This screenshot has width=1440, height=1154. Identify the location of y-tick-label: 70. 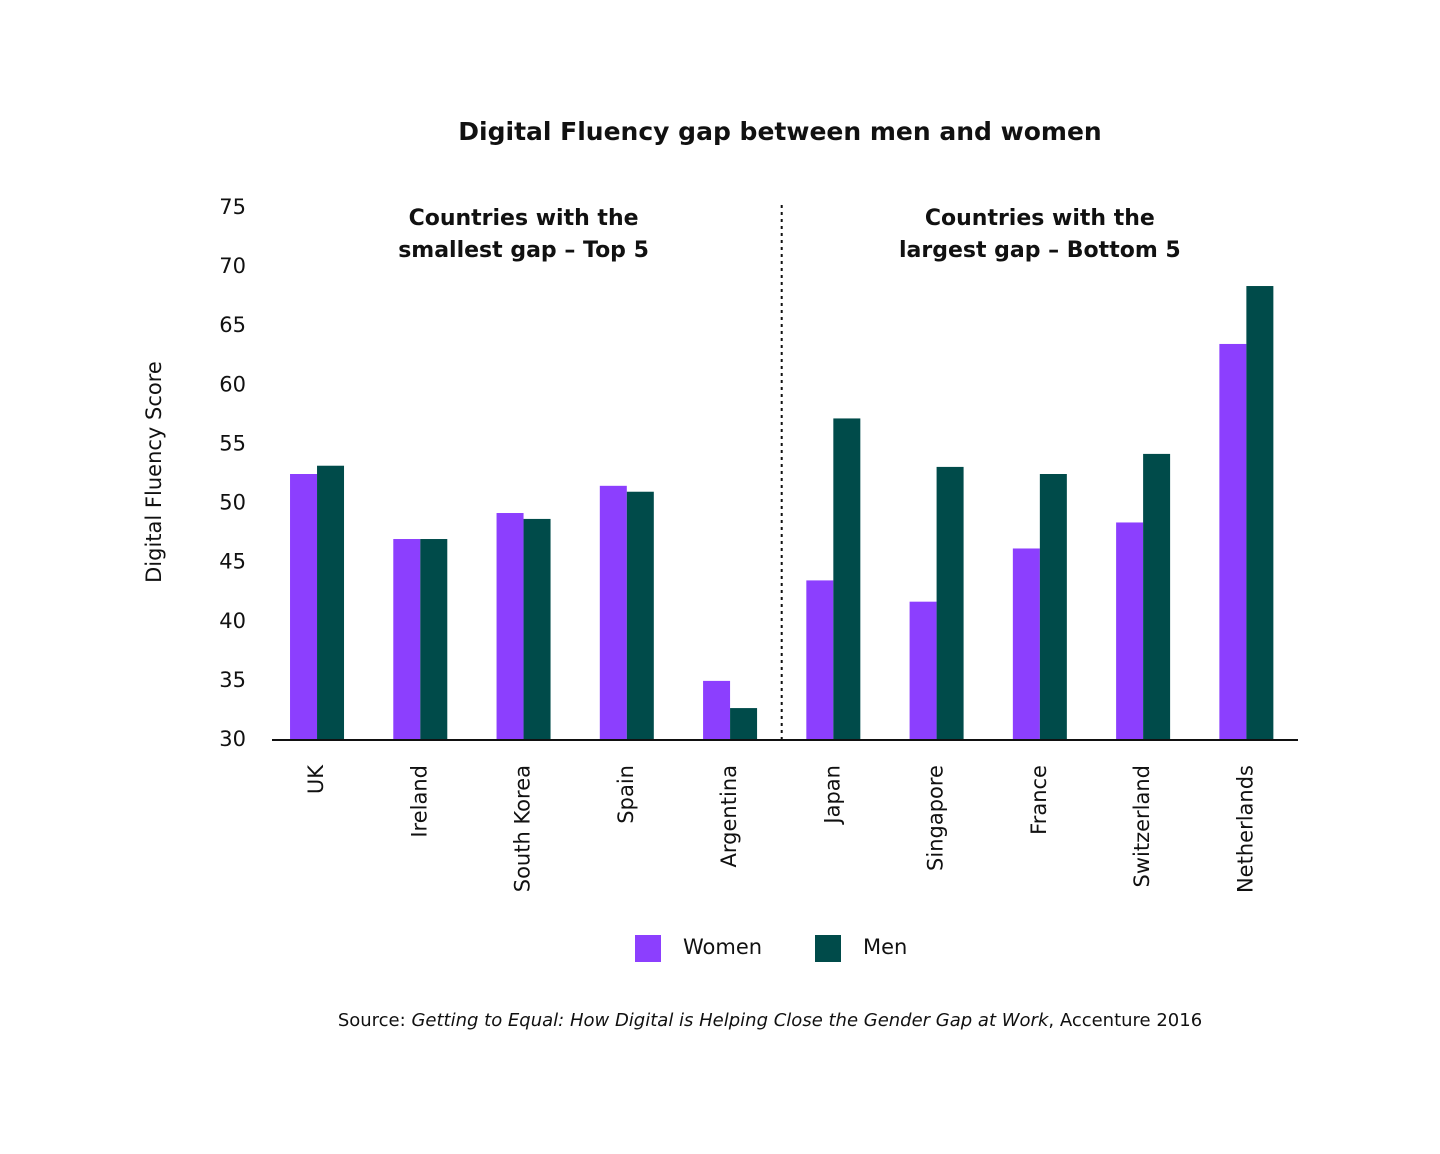
(232, 266).